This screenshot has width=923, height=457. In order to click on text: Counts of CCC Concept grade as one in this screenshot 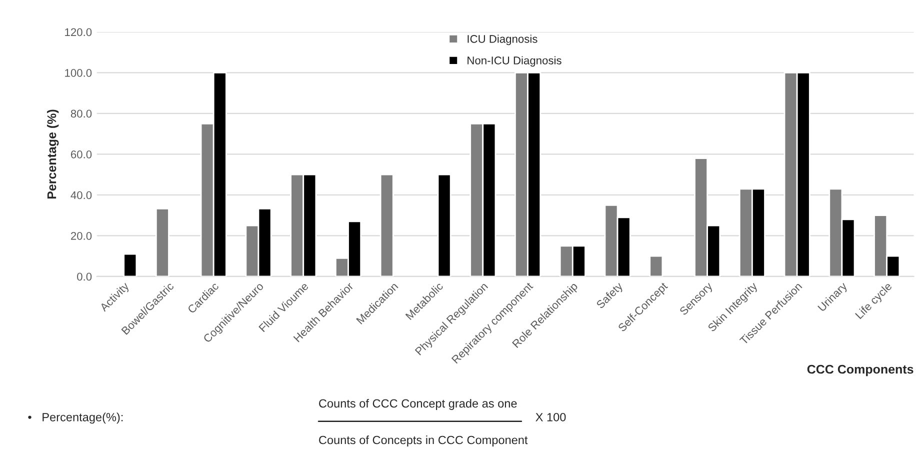, I will do `click(418, 404)`.